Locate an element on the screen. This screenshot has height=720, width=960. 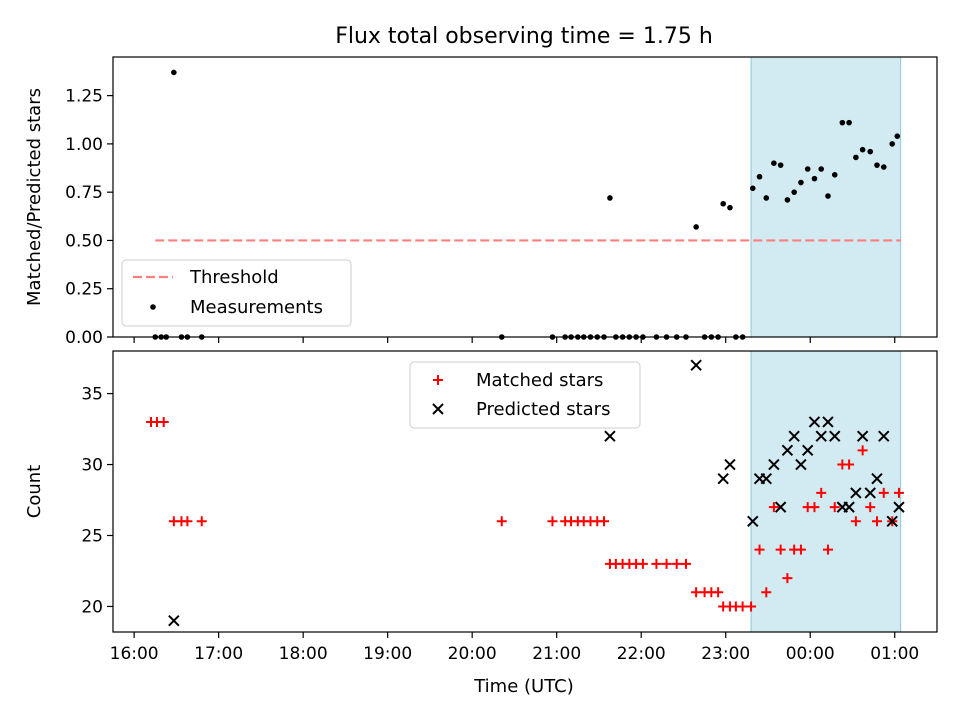
x-tick-label: 01:00 is located at coordinates (894, 654).